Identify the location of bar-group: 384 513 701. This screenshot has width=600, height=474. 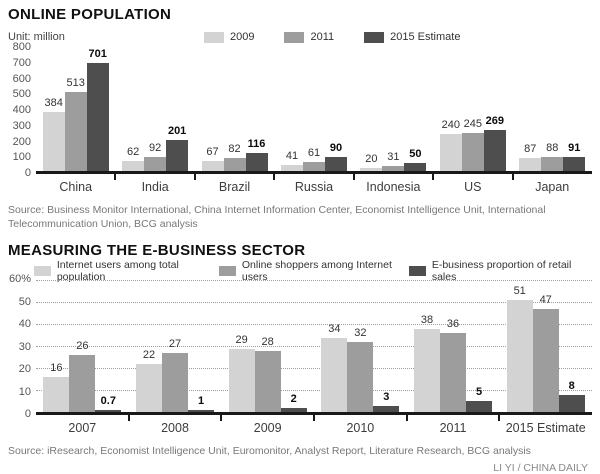
(76, 114).